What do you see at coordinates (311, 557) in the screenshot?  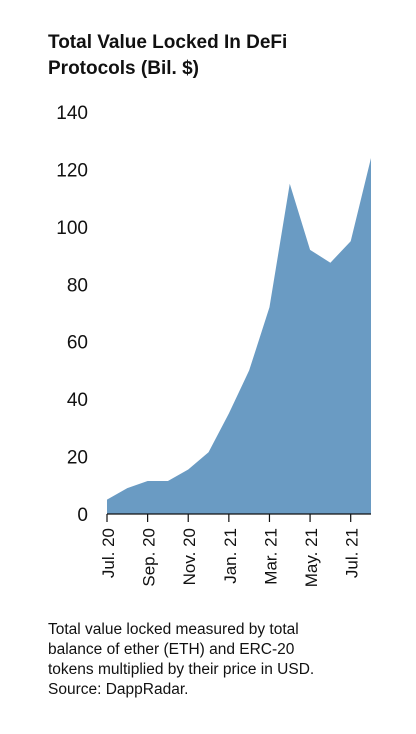 I see `x-tick-label-may-21: May. 21` at bounding box center [311, 557].